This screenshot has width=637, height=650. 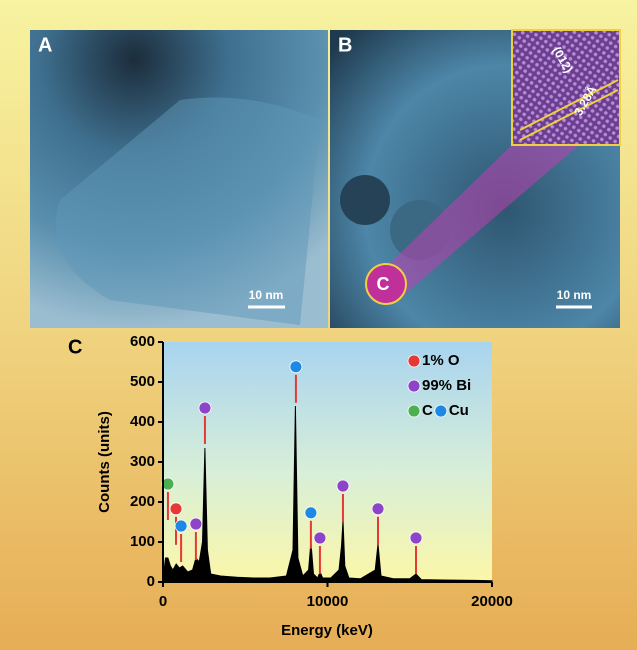 What do you see at coordinates (427, 410) in the screenshot?
I see `legend-label: C` at bounding box center [427, 410].